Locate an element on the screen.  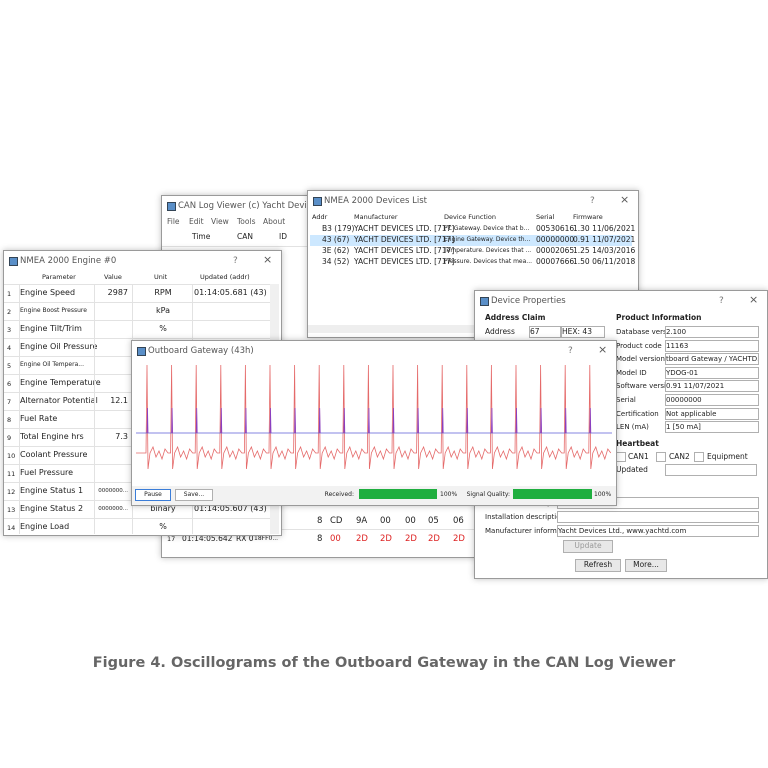
row-number: 17 is located at coordinates (171, 539).